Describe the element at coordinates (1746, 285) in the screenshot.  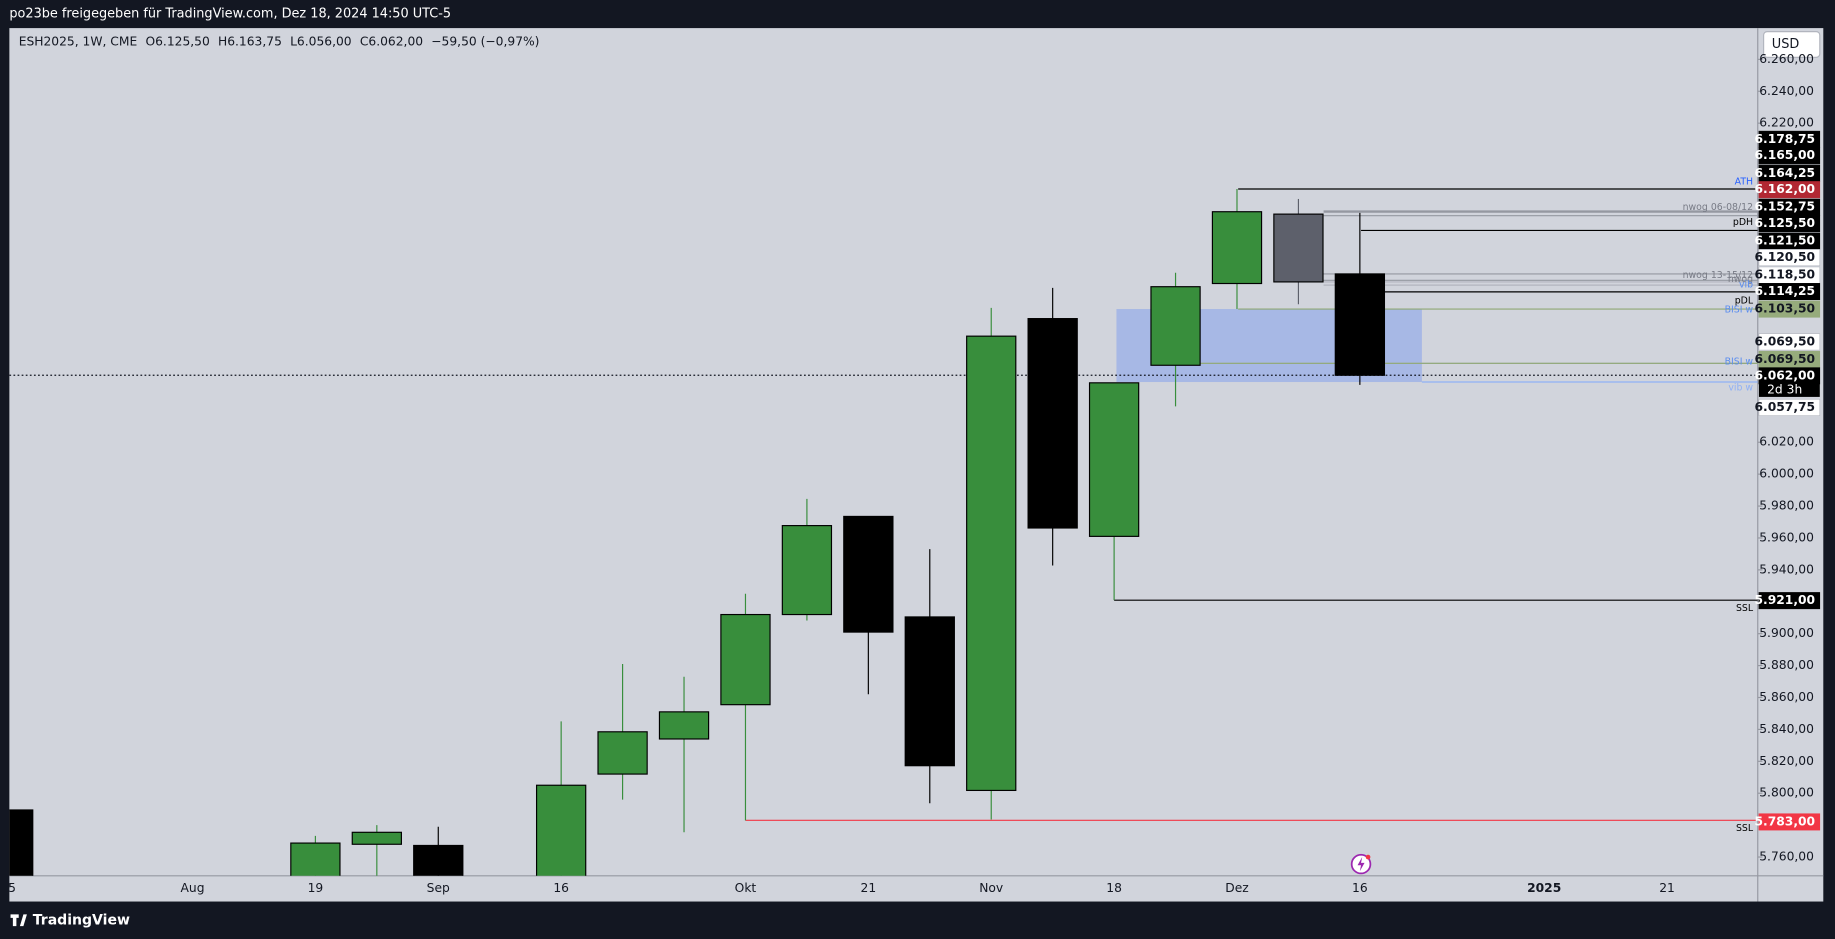
I see `level-note: vib` at that location.